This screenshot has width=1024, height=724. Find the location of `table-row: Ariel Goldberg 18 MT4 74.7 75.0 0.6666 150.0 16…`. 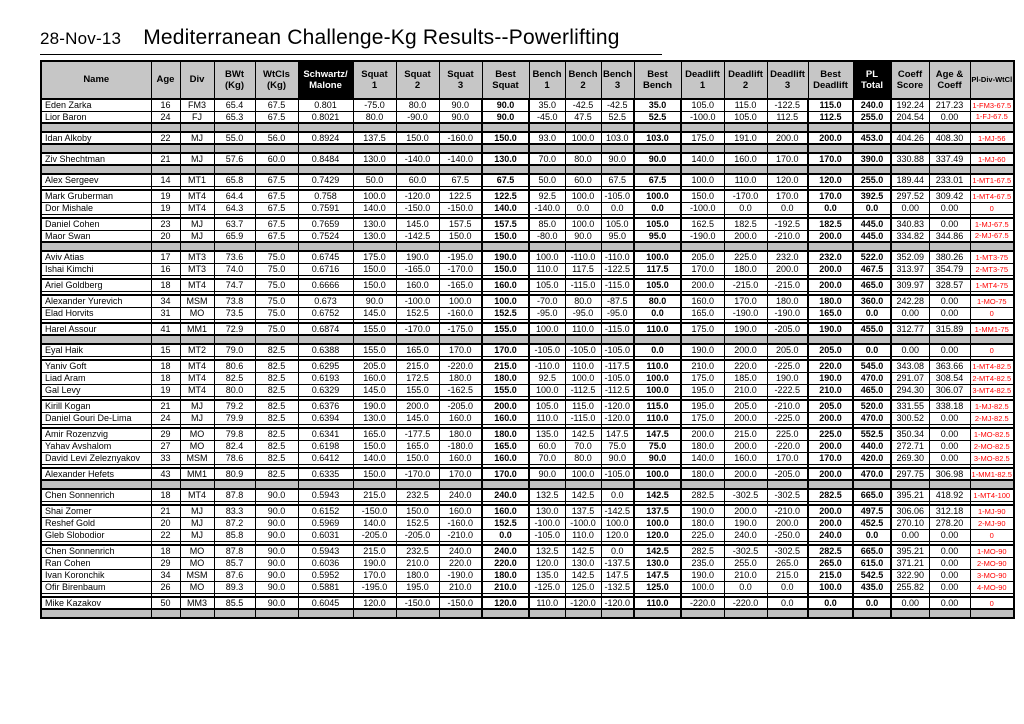

table-row: Ariel Goldberg 18 MT4 74.7 75.0 0.6666 150.0 16… is located at coordinates (527, 285).